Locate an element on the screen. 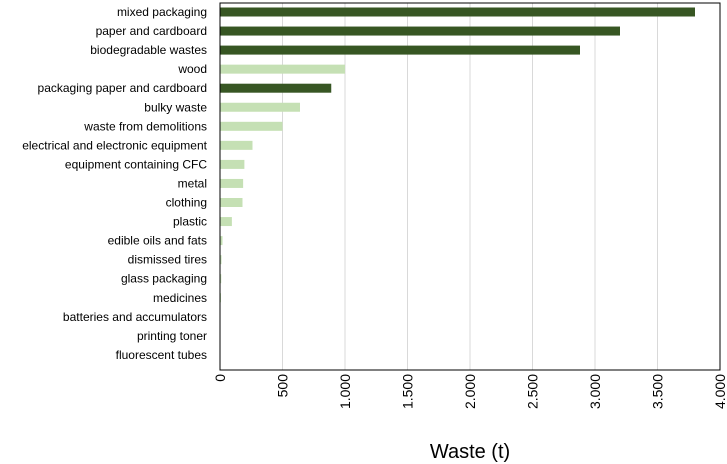 The height and width of the screenshot is (464, 727). category-label: glass packaging is located at coordinates (164, 279).